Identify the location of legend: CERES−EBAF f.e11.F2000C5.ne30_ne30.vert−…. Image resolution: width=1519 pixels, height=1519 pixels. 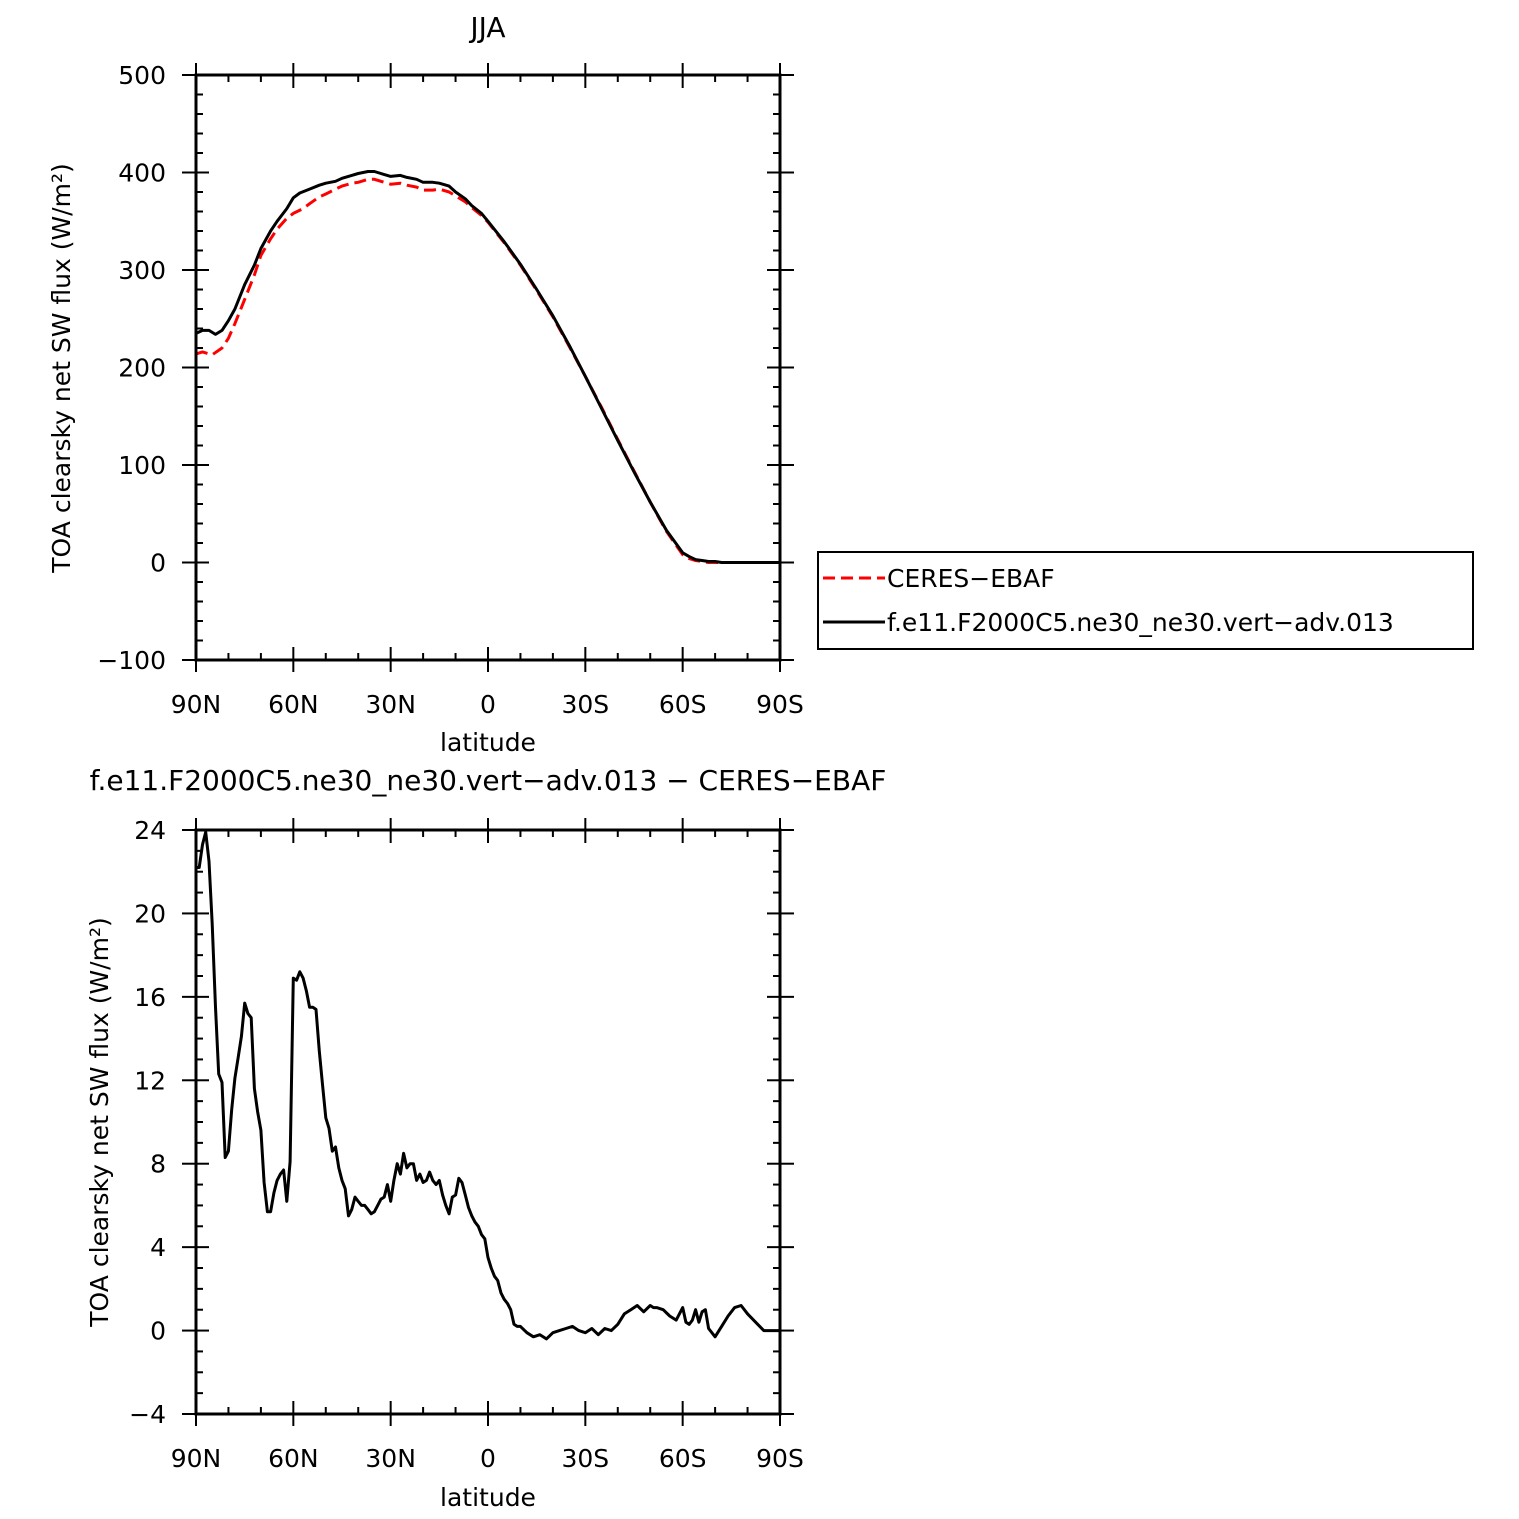
(1145, 600).